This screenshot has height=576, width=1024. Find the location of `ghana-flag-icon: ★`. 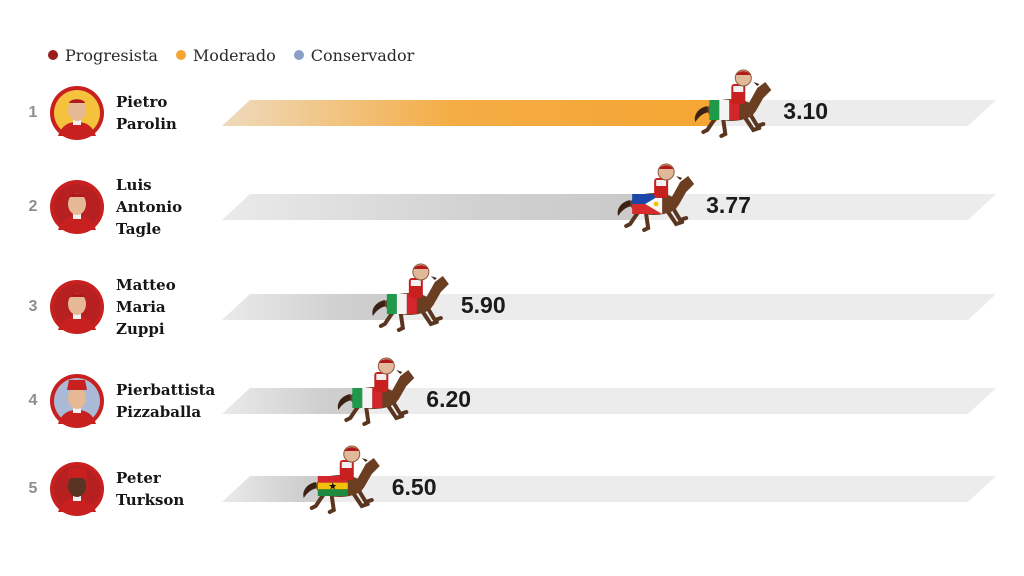

ghana-flag-icon: ★ is located at coordinates (332, 486).